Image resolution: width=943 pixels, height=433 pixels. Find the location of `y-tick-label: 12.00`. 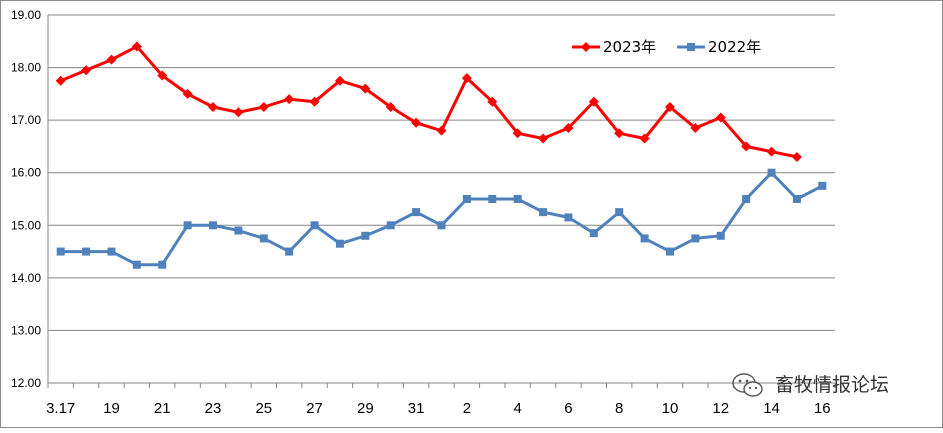

y-tick-label: 12.00 is located at coordinates (26, 383).